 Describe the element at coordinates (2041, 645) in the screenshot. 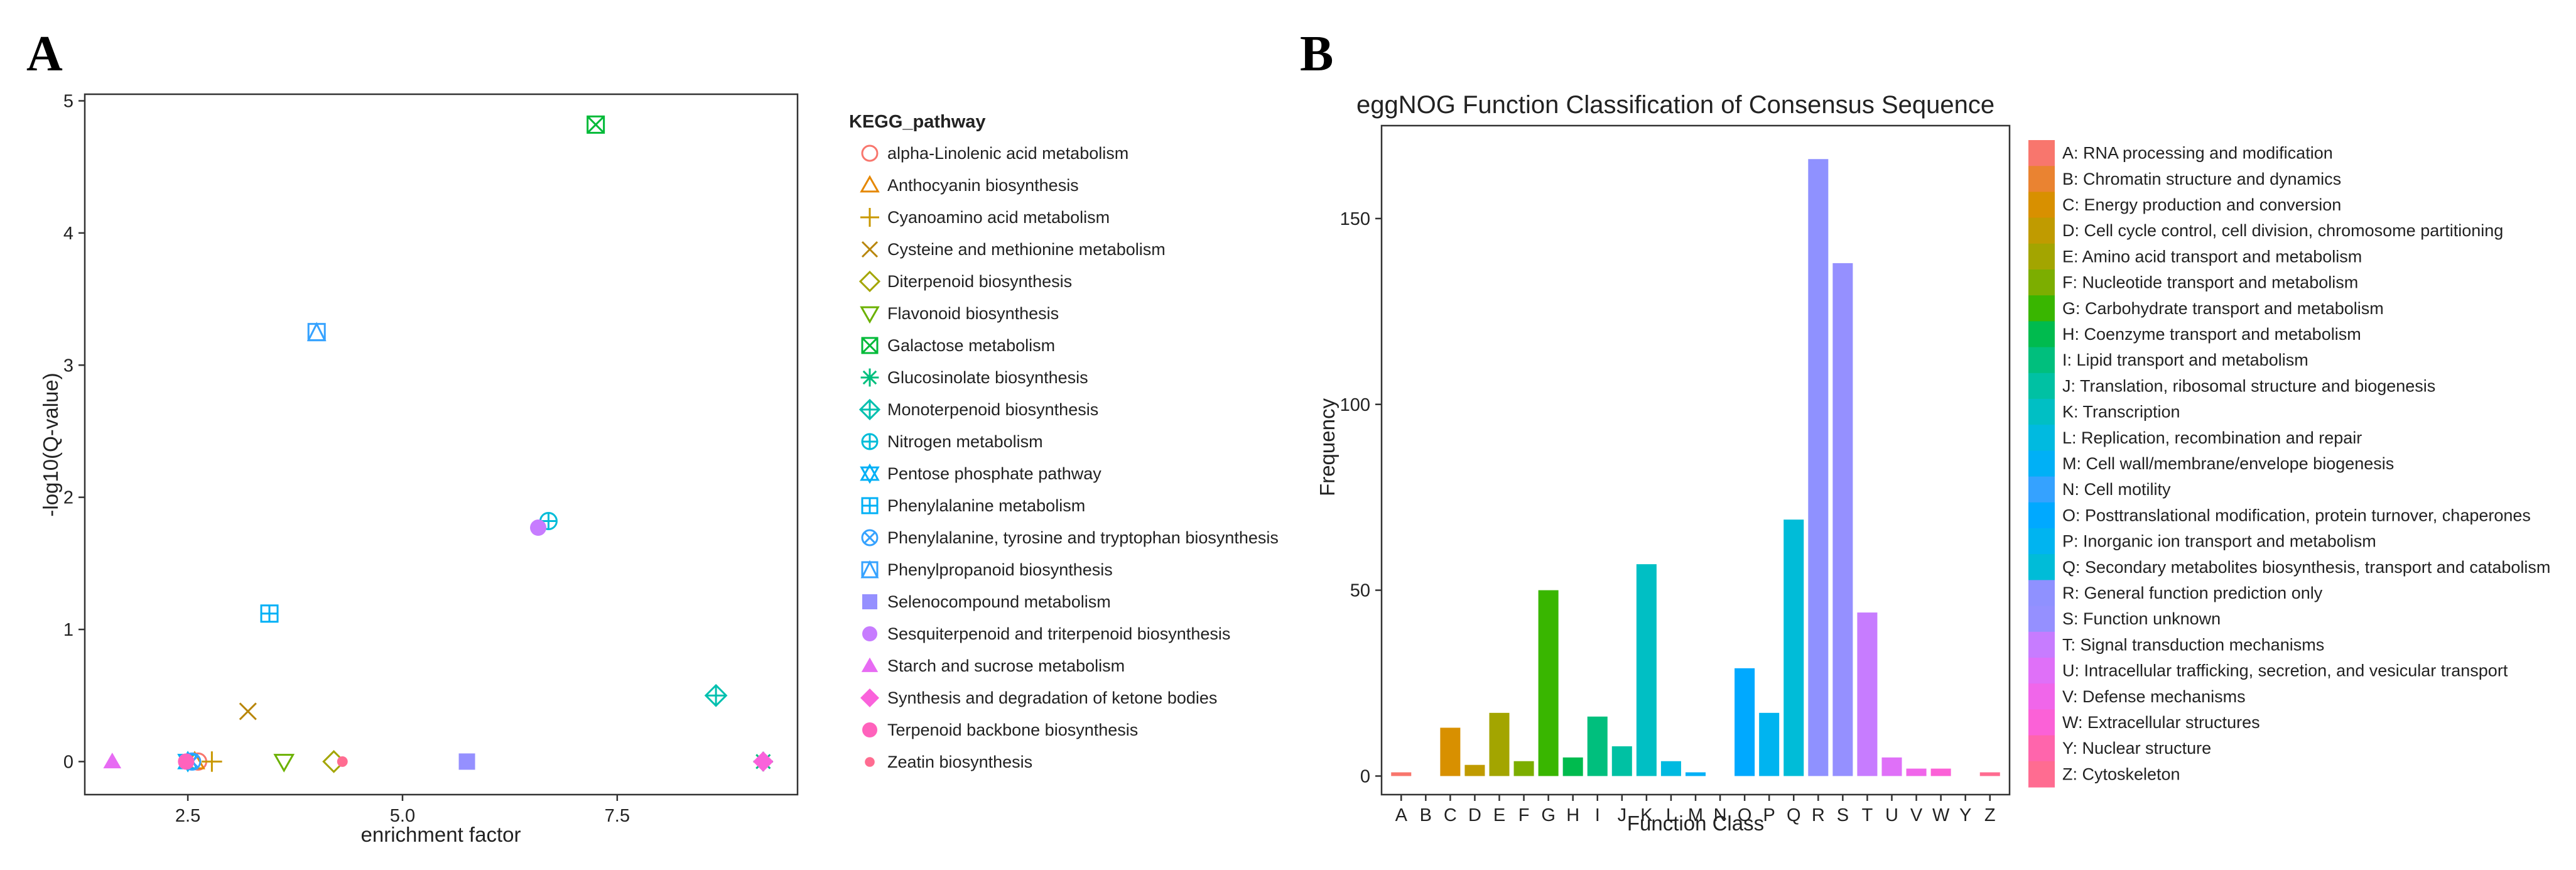

I see `legend-swatch-T` at that location.